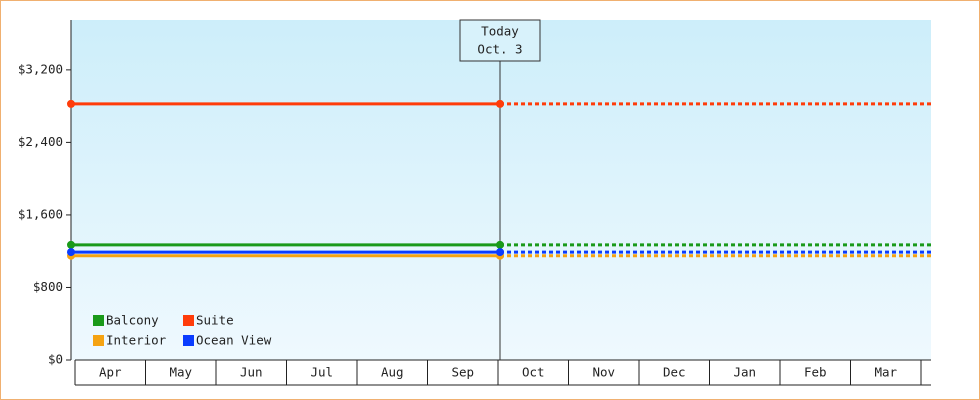 Image resolution: width=980 pixels, height=400 pixels. I want to click on x-tick-label: Feb, so click(815, 372).